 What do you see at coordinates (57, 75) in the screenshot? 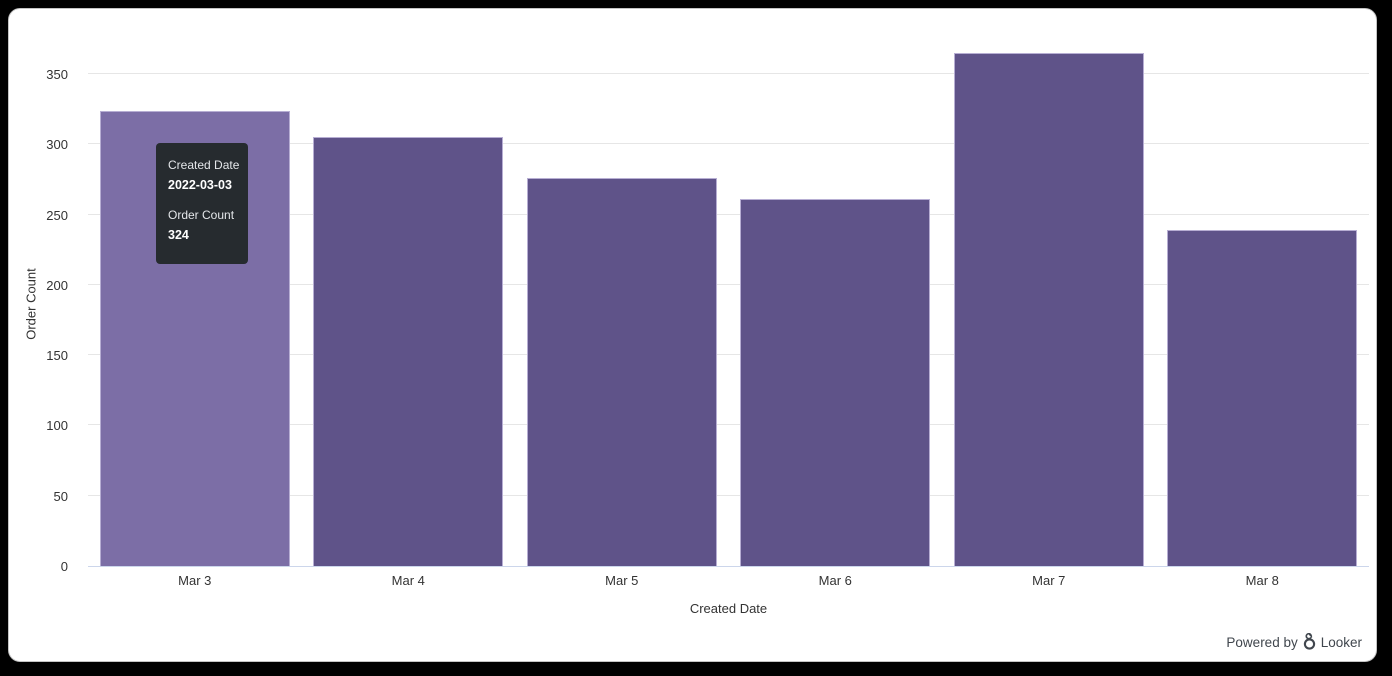
I see `y-tick-label: 350` at bounding box center [57, 75].